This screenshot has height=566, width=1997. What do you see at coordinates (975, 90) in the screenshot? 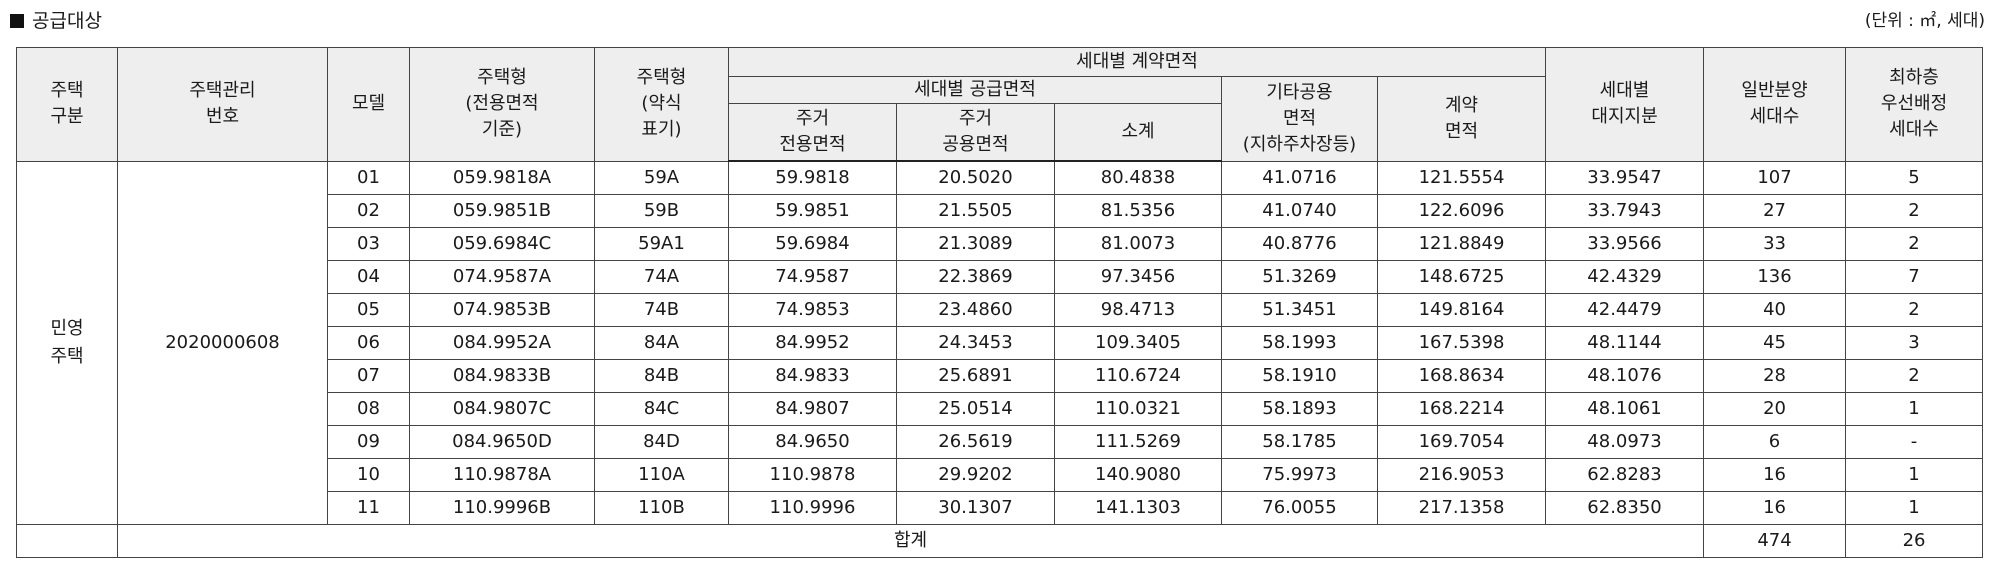
I see `header-supply-area-group: 세대별 공급면적` at bounding box center [975, 90].